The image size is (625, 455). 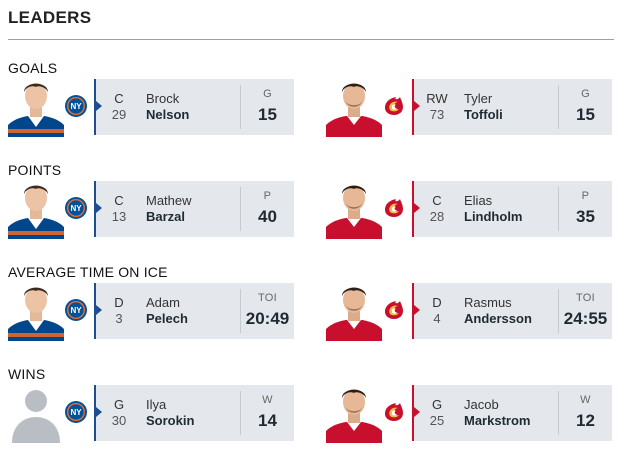 What do you see at coordinates (585, 318) in the screenshot?
I see `stat-value: 24:55` at bounding box center [585, 318].